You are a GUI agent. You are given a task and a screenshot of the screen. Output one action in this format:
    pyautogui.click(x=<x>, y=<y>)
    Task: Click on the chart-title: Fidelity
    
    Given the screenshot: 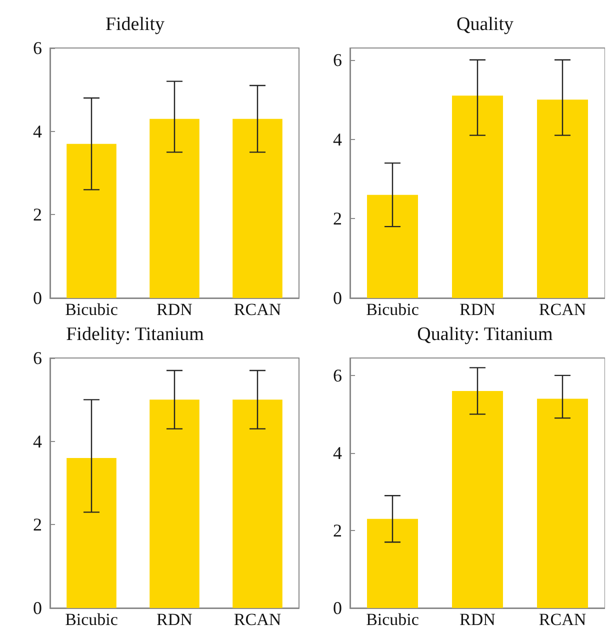 What is the action you would take?
    pyautogui.click(x=135, y=24)
    